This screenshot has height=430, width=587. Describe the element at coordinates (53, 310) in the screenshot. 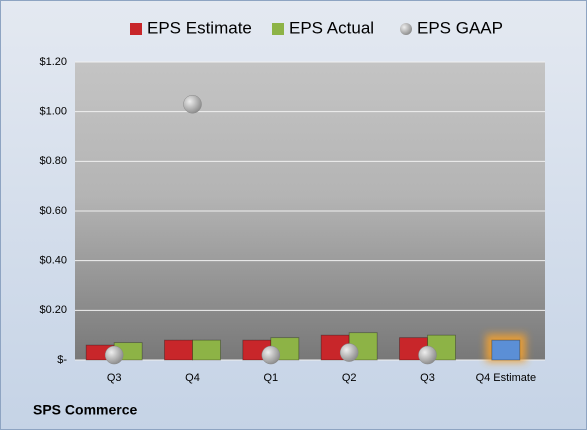

I see `y-tick-label: $0.20` at that location.